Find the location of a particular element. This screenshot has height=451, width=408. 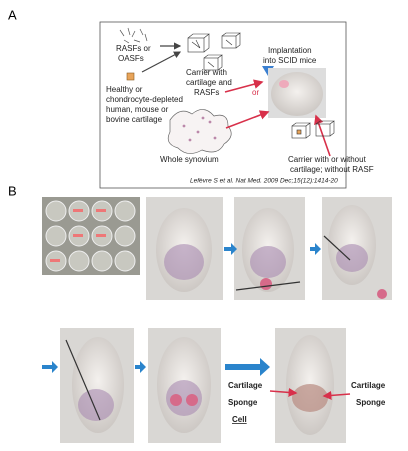

text: Healthy or is located at coordinates (124, 89).